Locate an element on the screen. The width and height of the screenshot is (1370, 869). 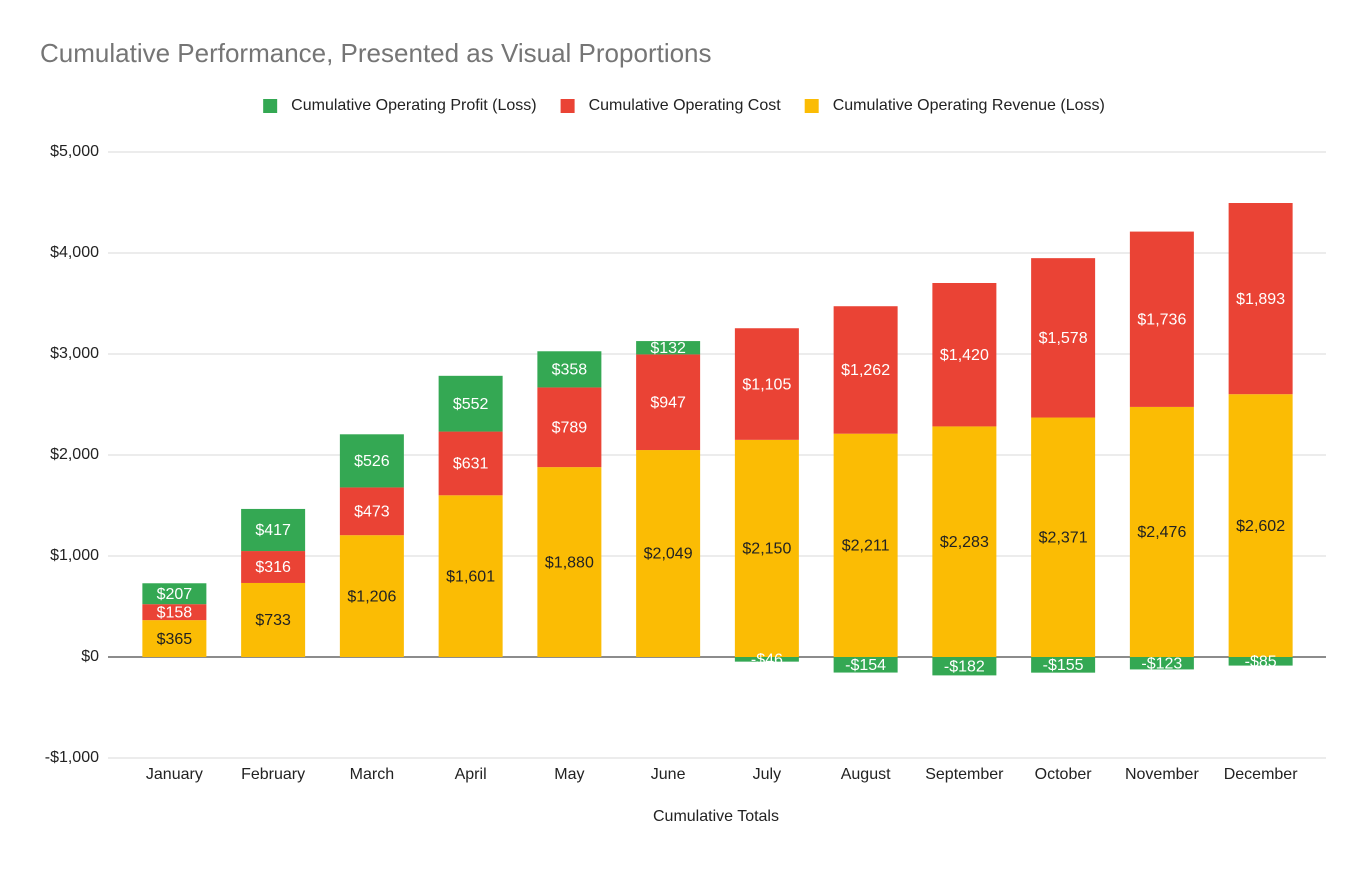
x-tick-label: January is located at coordinates (174, 774).